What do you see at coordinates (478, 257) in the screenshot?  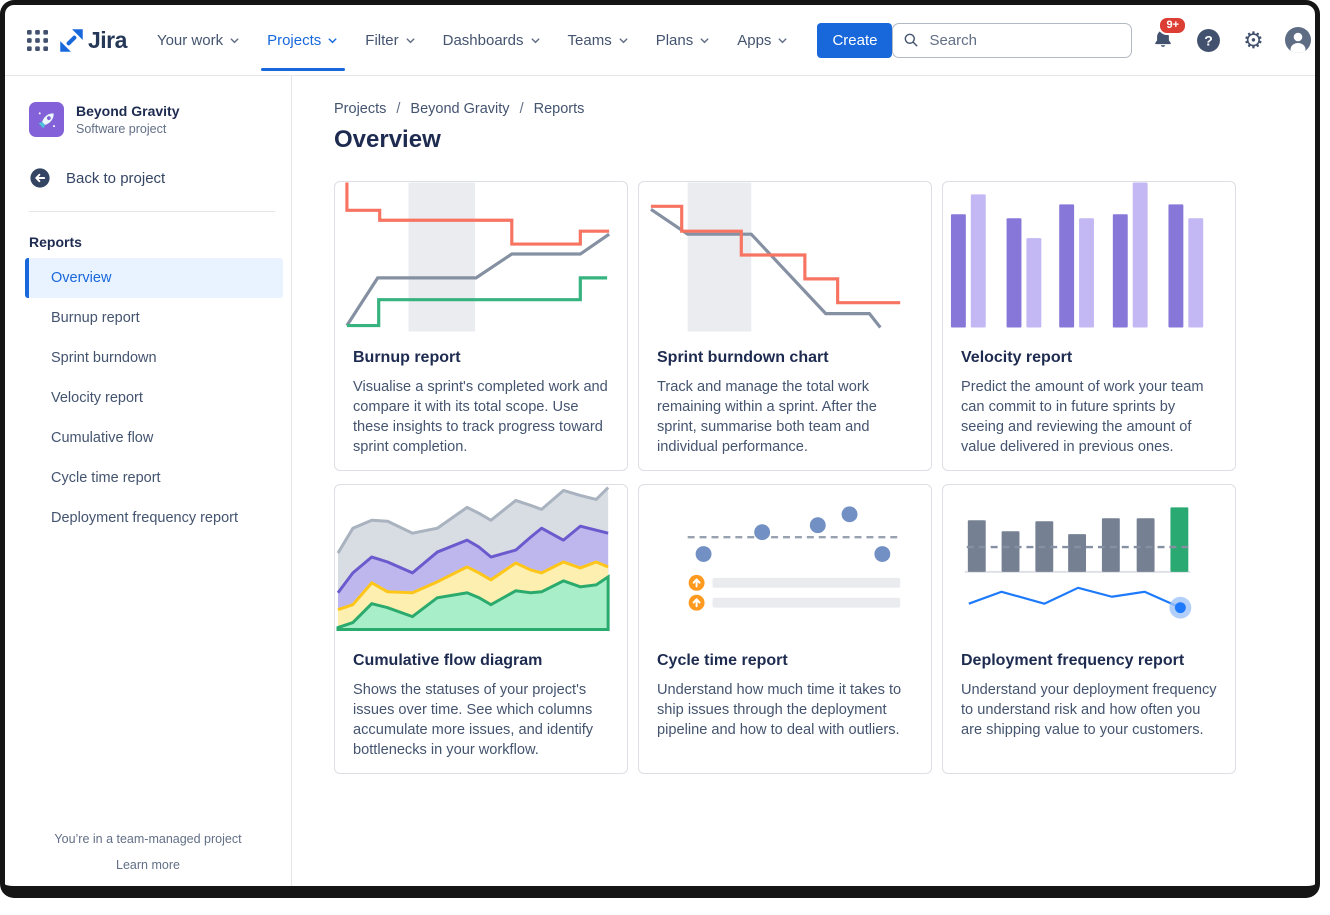 I see `burnup-chart` at bounding box center [478, 257].